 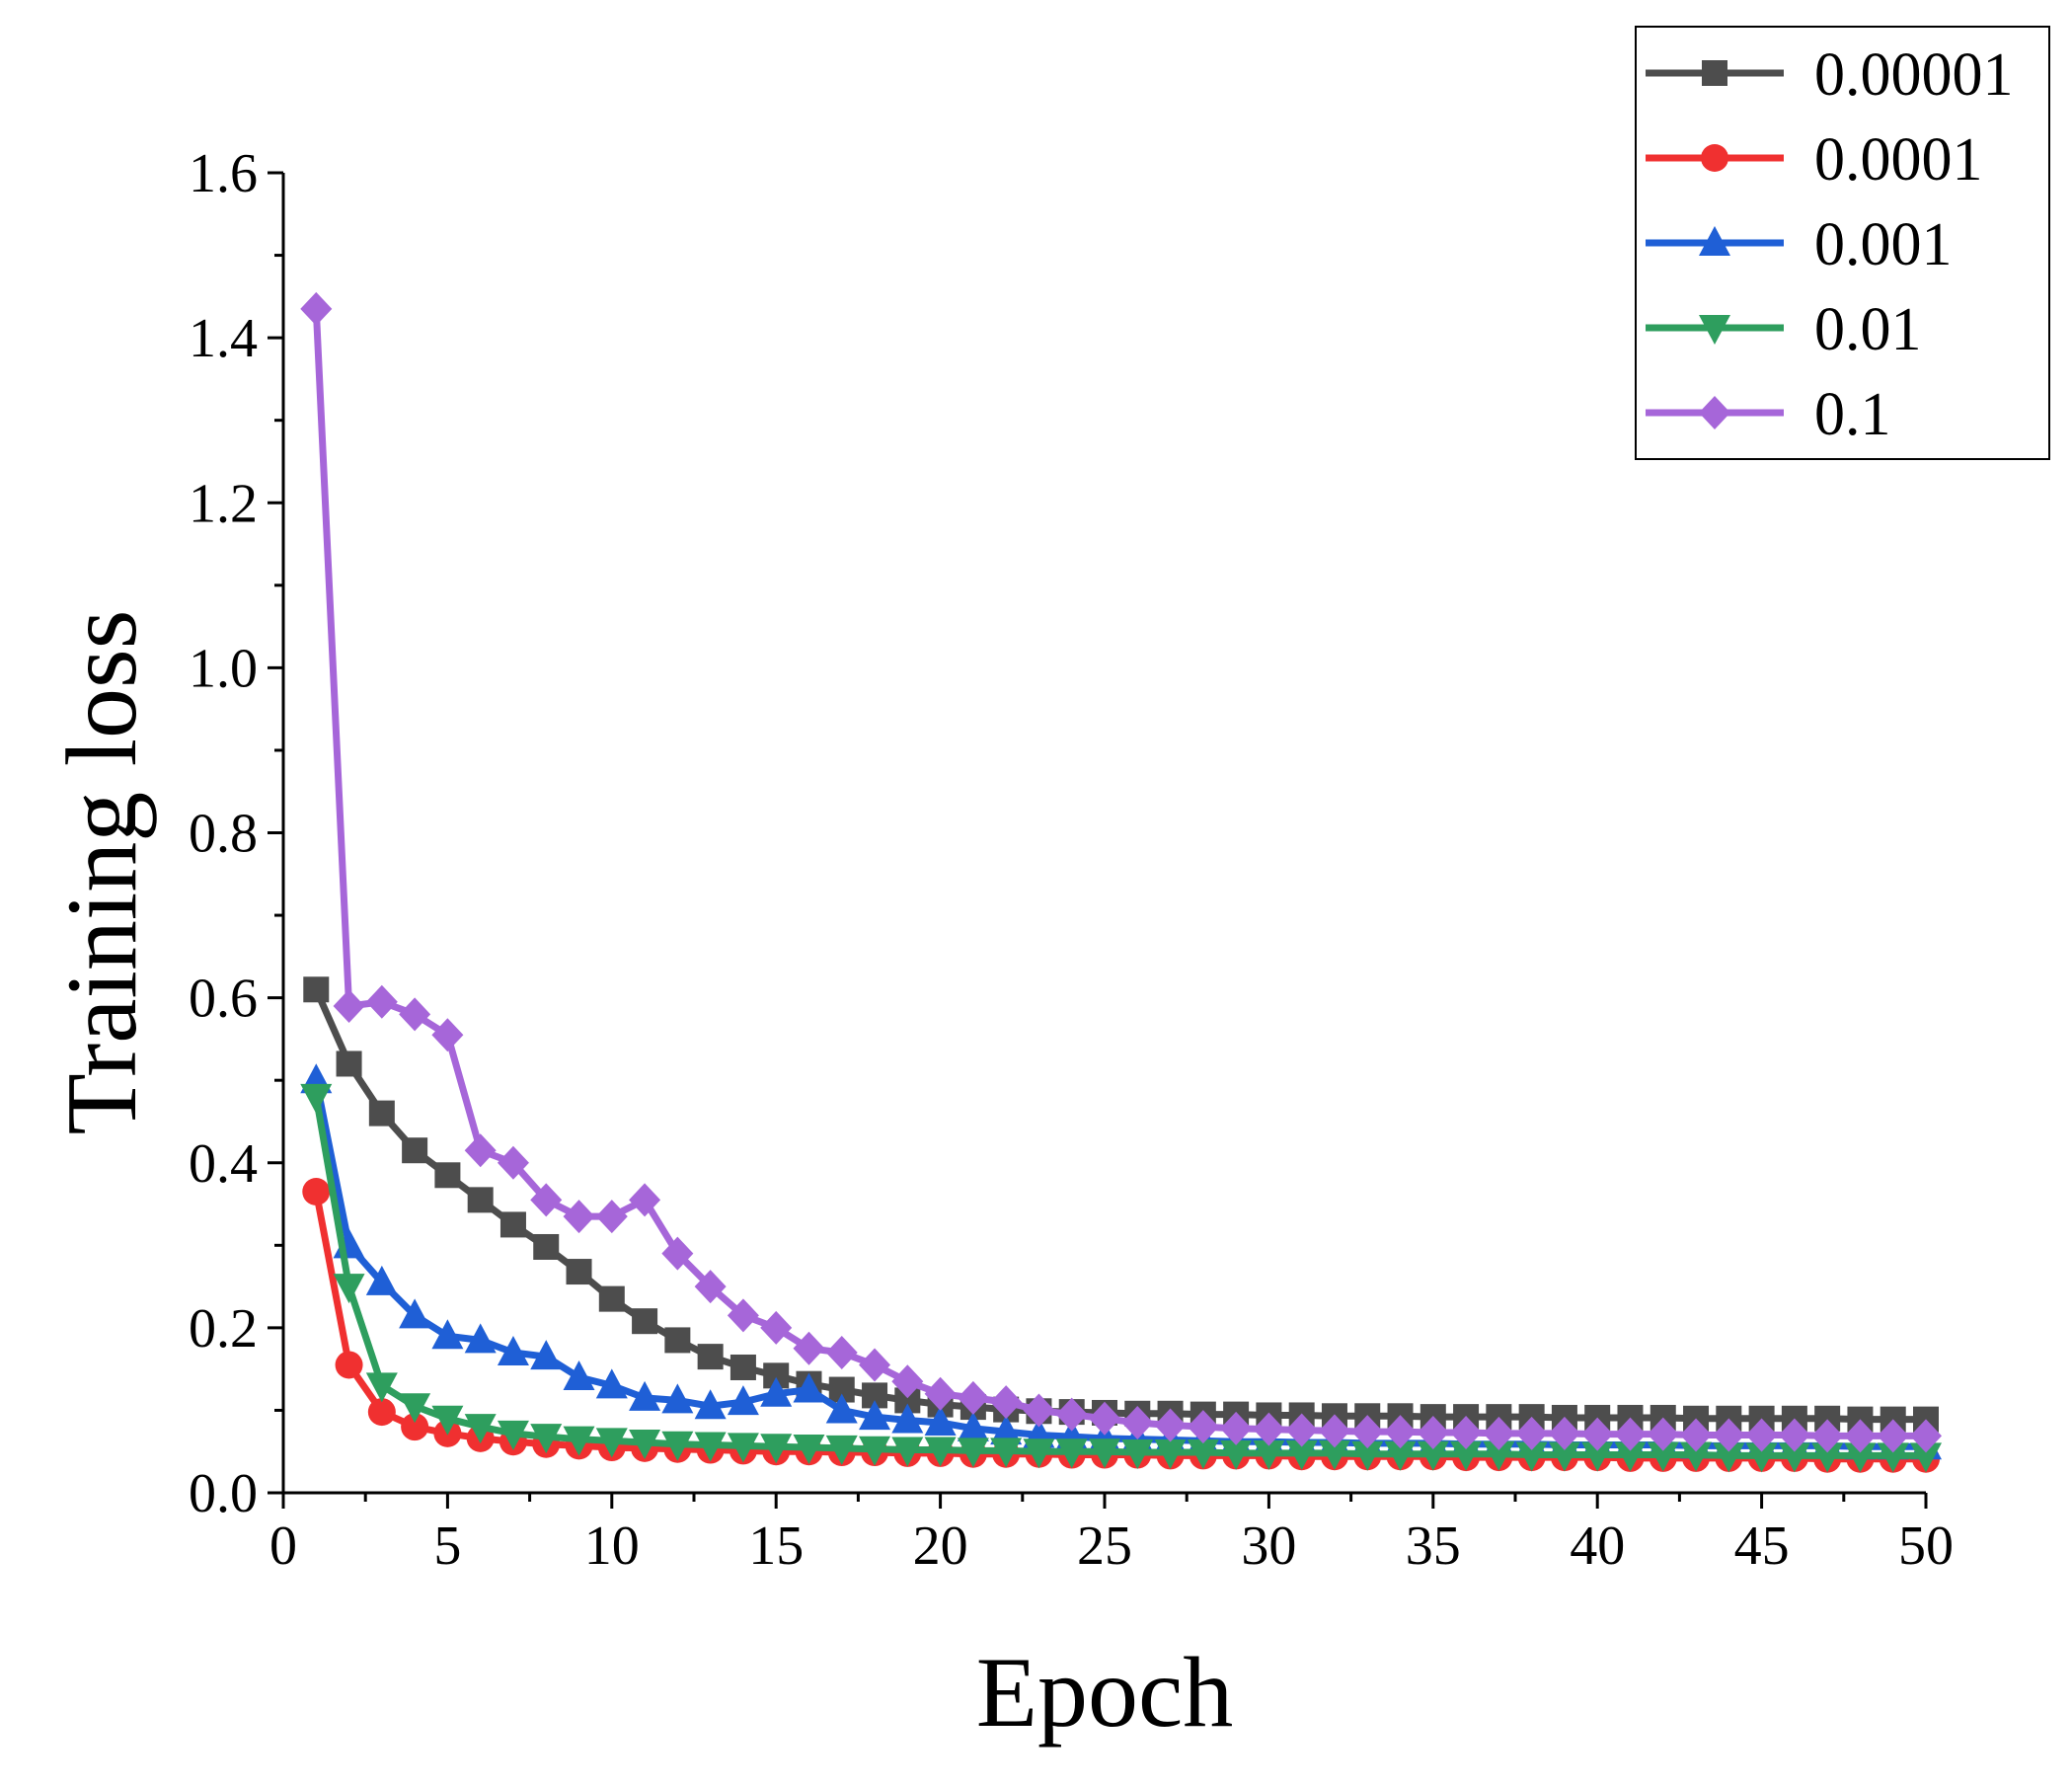 I want to click on x-tick-label: 20, so click(x=940, y=1546).